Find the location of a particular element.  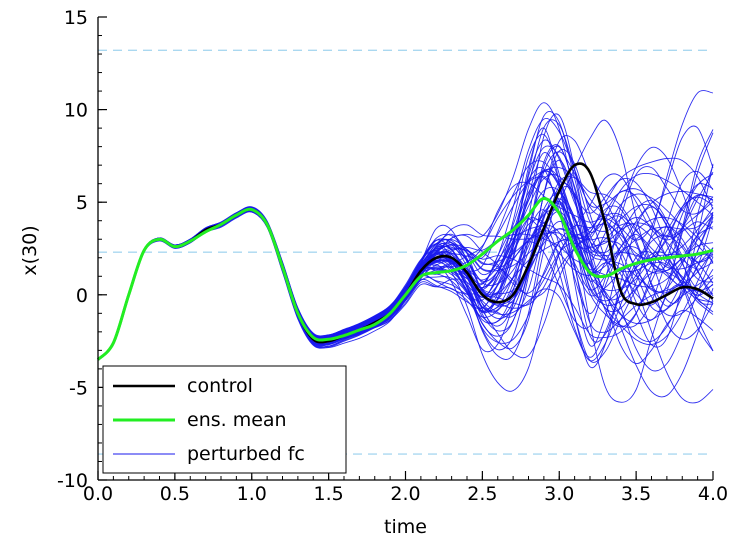

legend-label: perturbed fc is located at coordinates (246, 454).